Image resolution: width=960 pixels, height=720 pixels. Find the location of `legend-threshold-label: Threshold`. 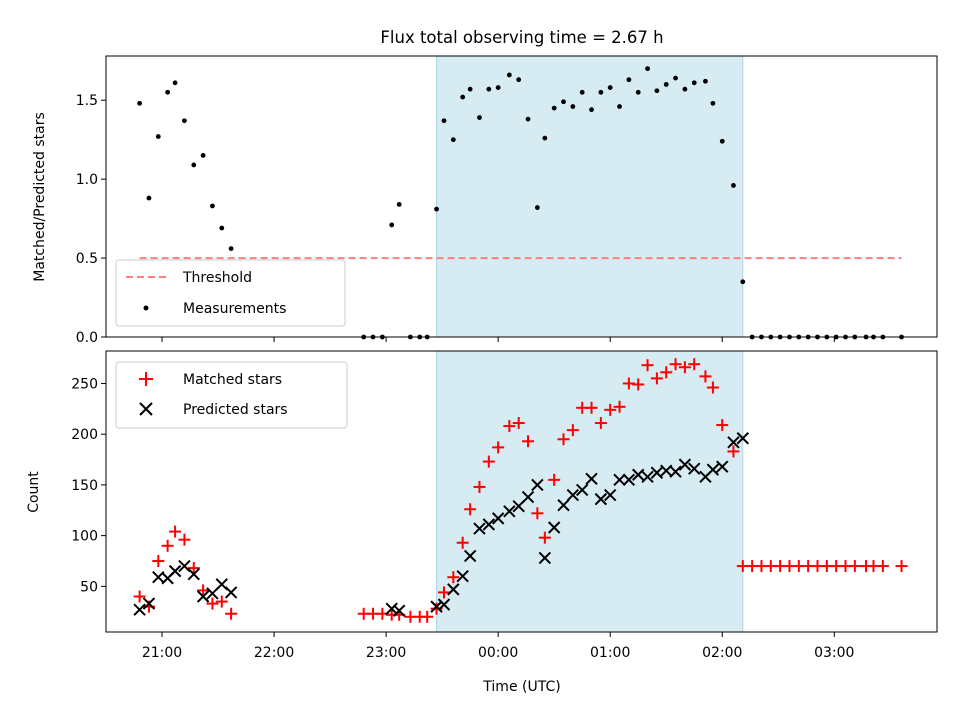

legend-threshold-label: Threshold is located at coordinates (217, 278).